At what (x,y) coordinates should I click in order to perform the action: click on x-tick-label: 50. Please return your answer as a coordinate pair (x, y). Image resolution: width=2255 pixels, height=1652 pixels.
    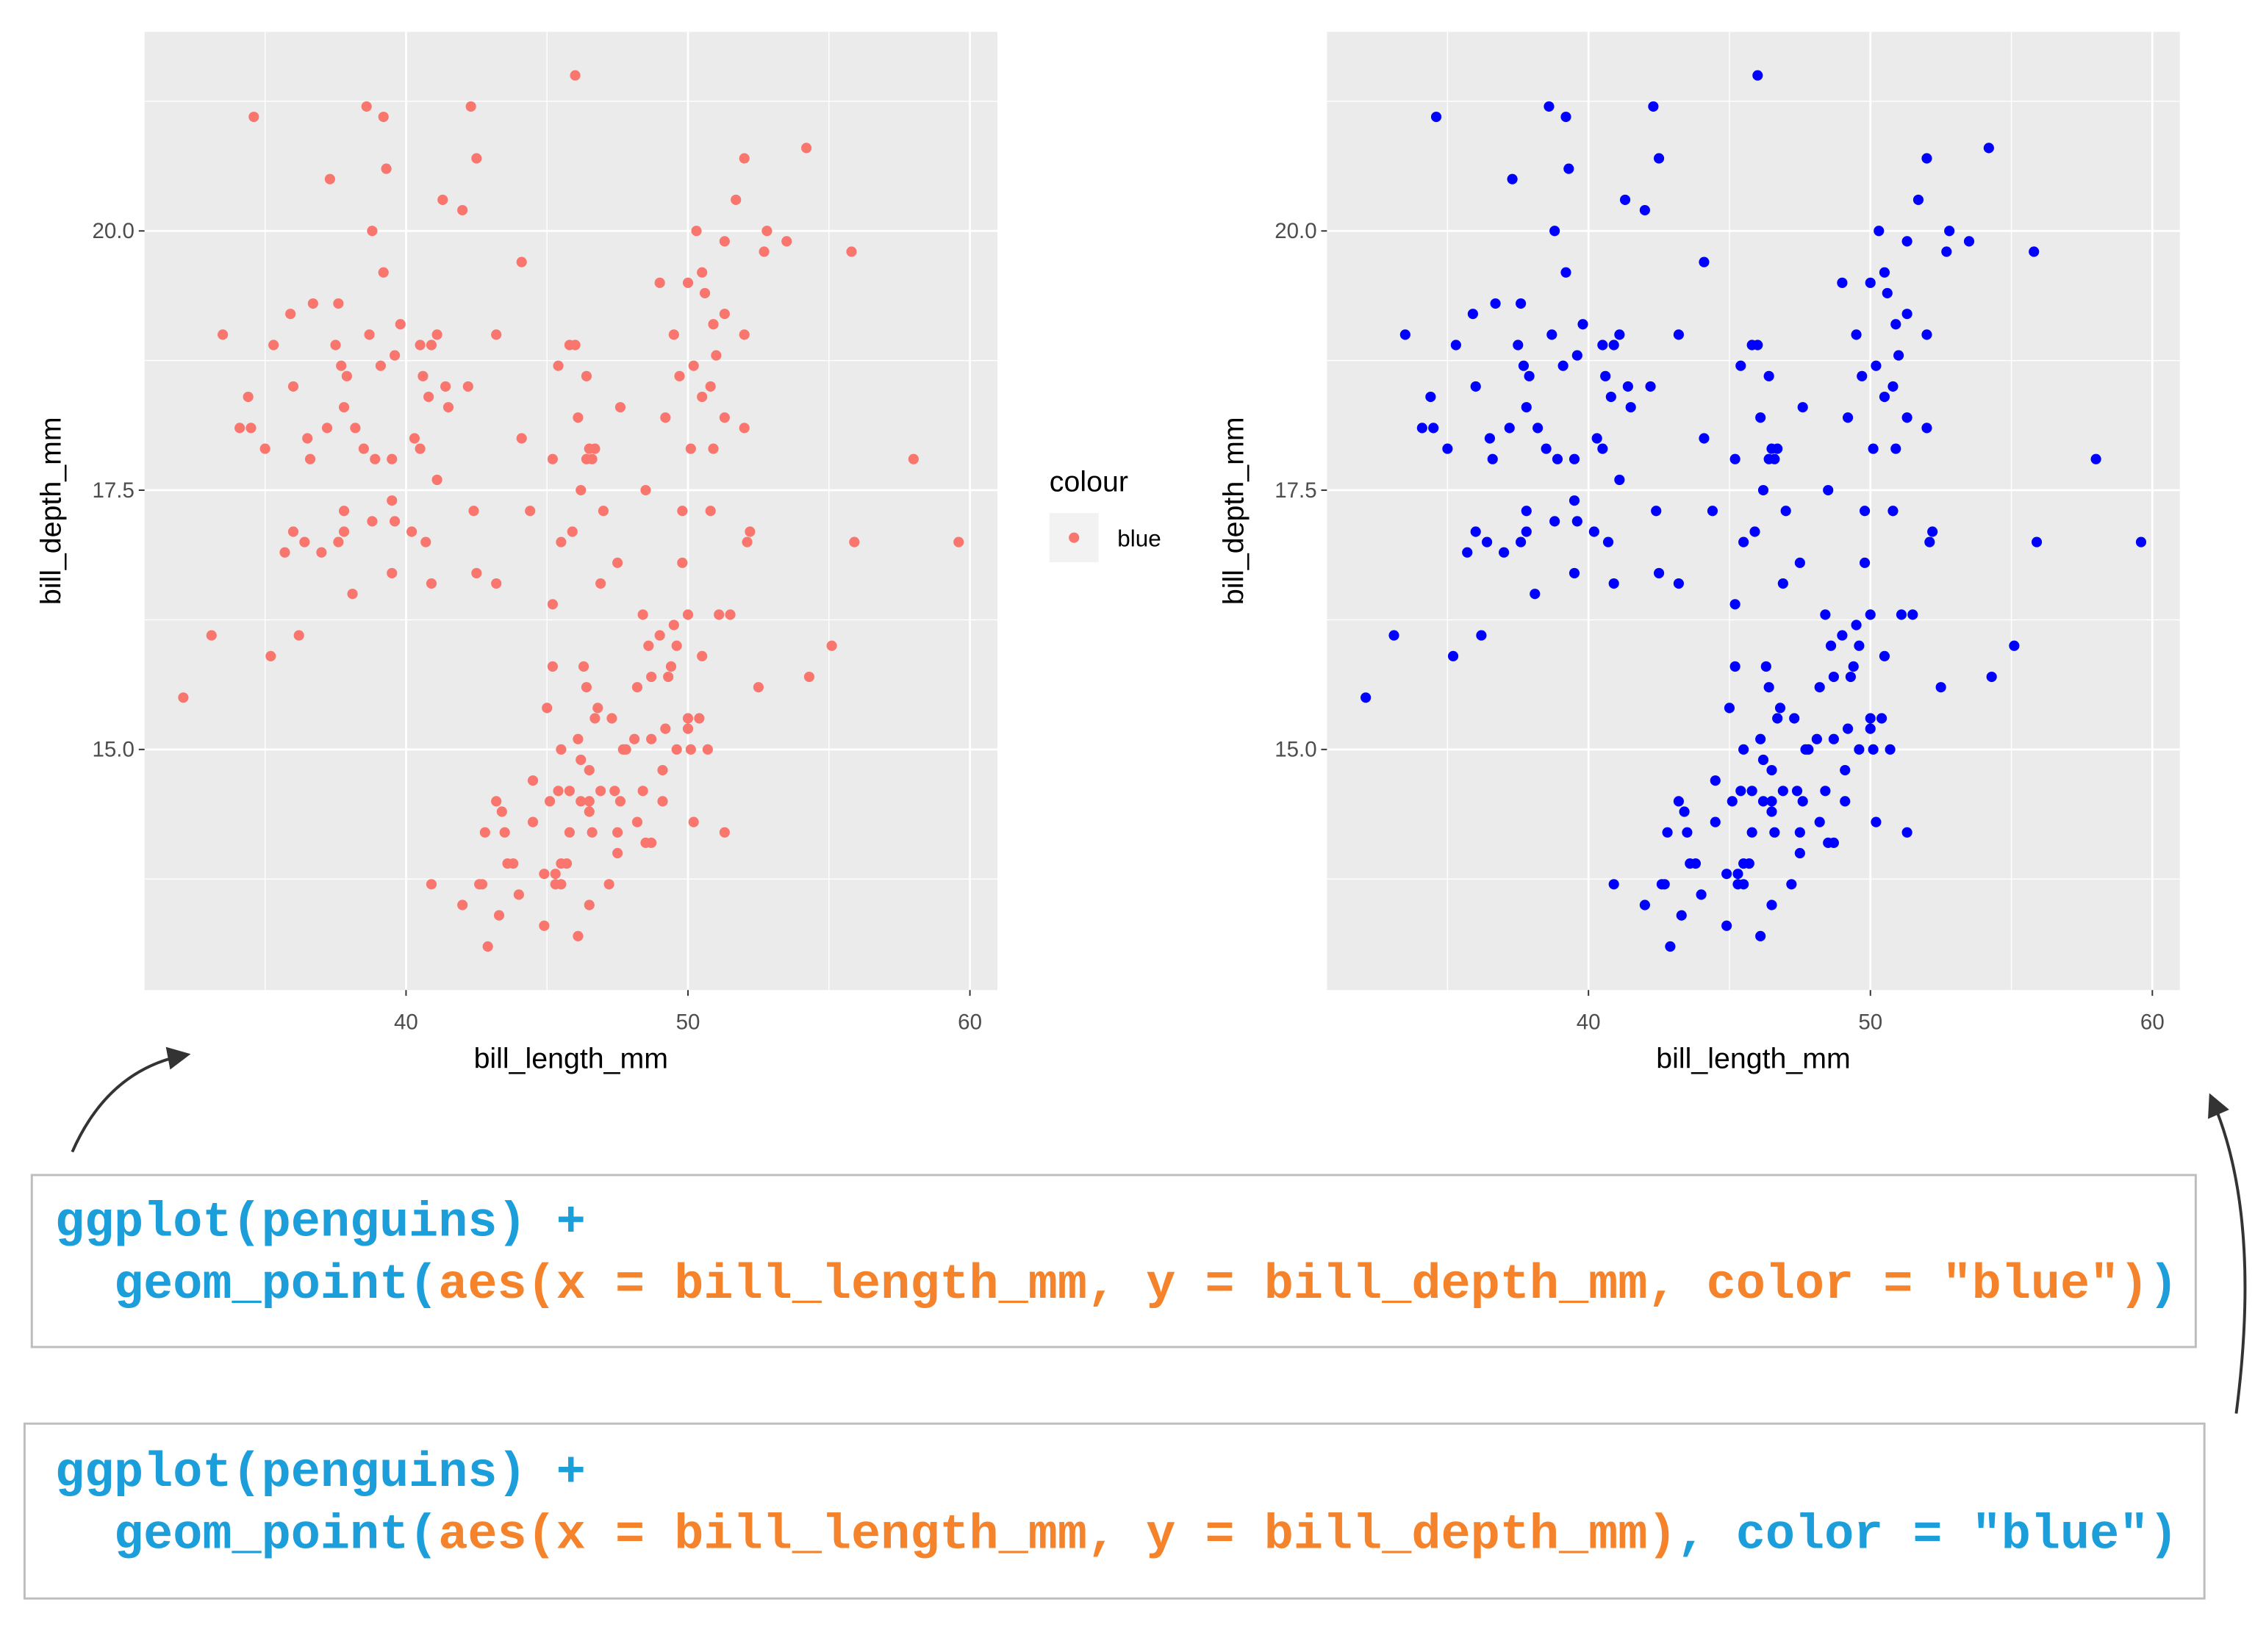
    Looking at the image, I should click on (688, 1022).